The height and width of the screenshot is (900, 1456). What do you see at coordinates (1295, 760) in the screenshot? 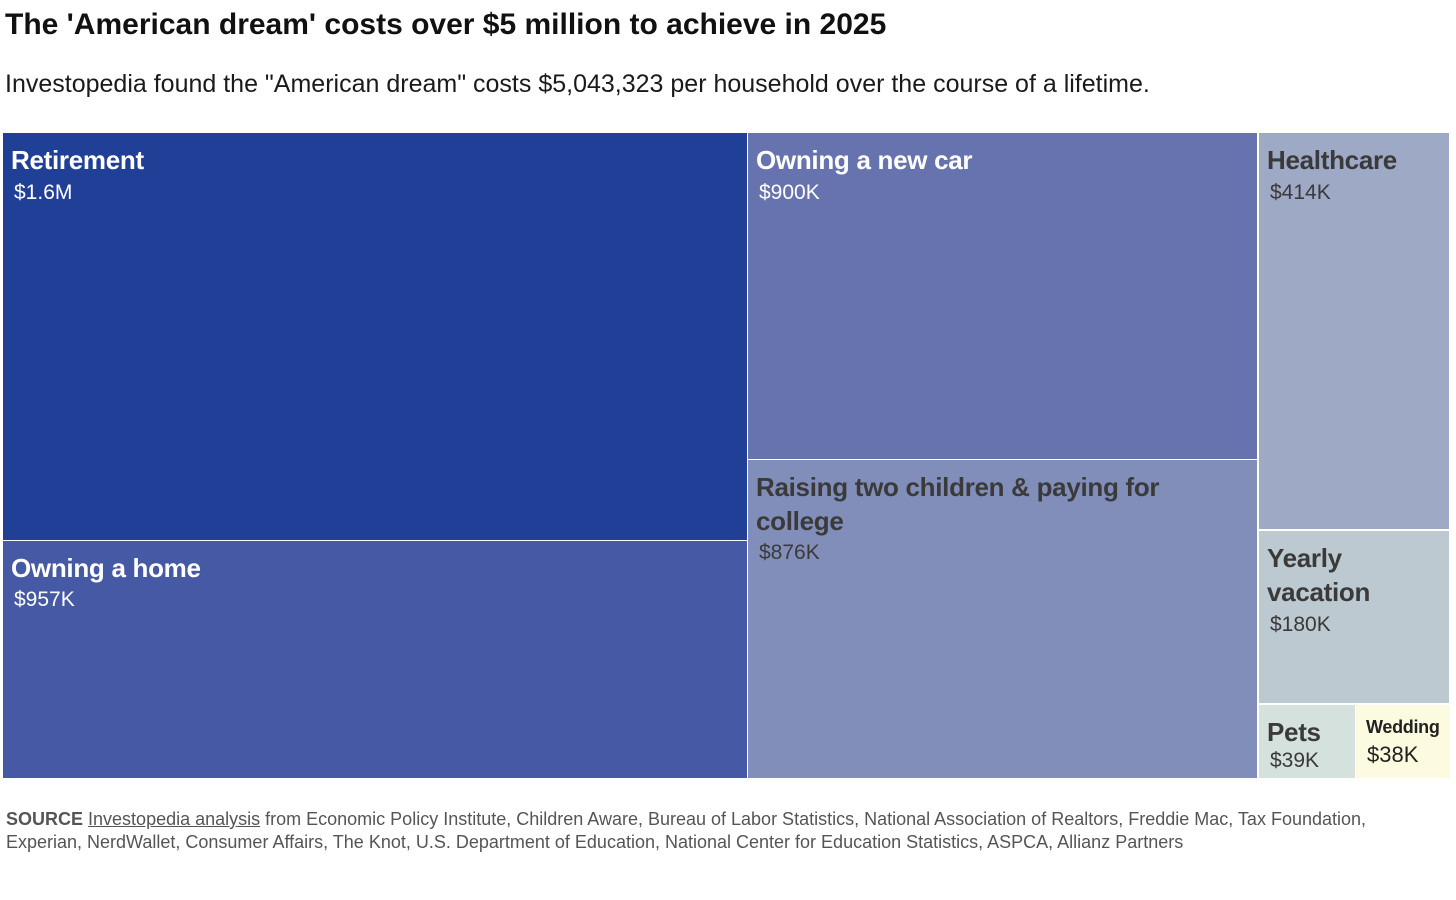
I see `tile-value: $39K` at bounding box center [1295, 760].